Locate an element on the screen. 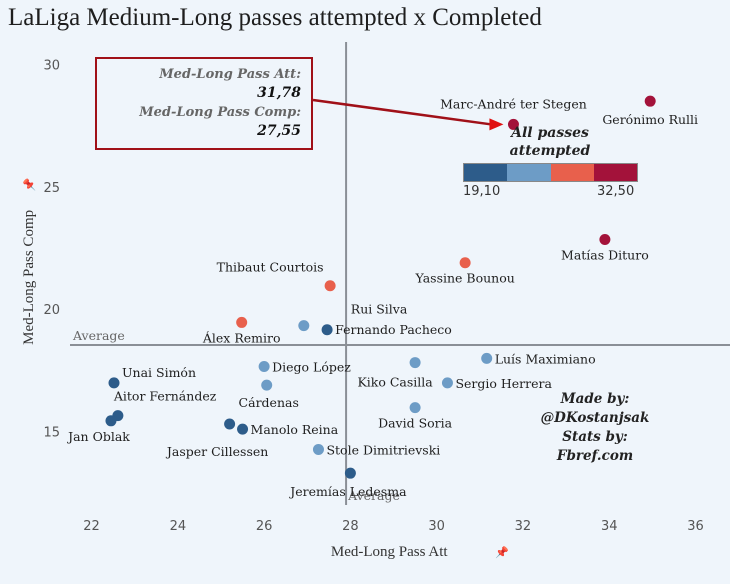 The width and height of the screenshot is (730, 584). y-tick-label: 15 is located at coordinates (51, 433).